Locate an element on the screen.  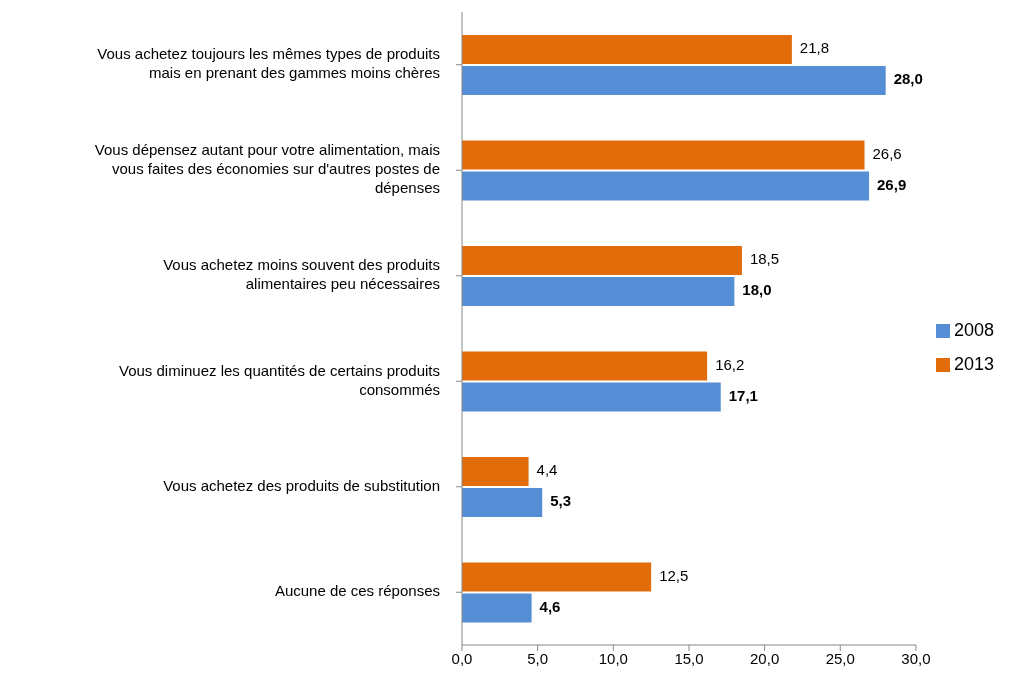
data-label: 5,3 is located at coordinates (561, 501).